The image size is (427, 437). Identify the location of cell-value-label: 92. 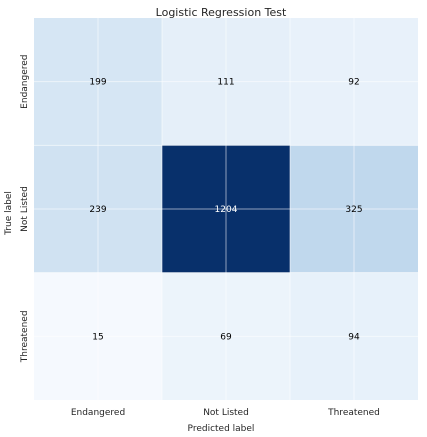
(353, 83).